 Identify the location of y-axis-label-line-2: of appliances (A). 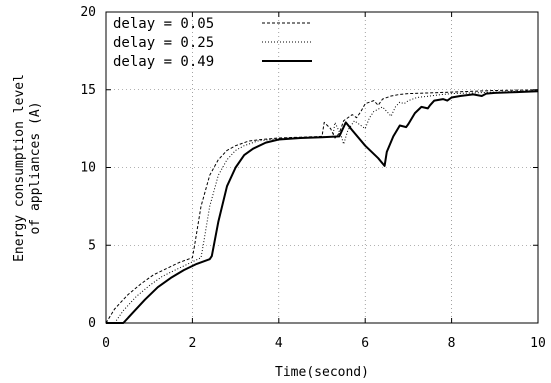
(35, 167).